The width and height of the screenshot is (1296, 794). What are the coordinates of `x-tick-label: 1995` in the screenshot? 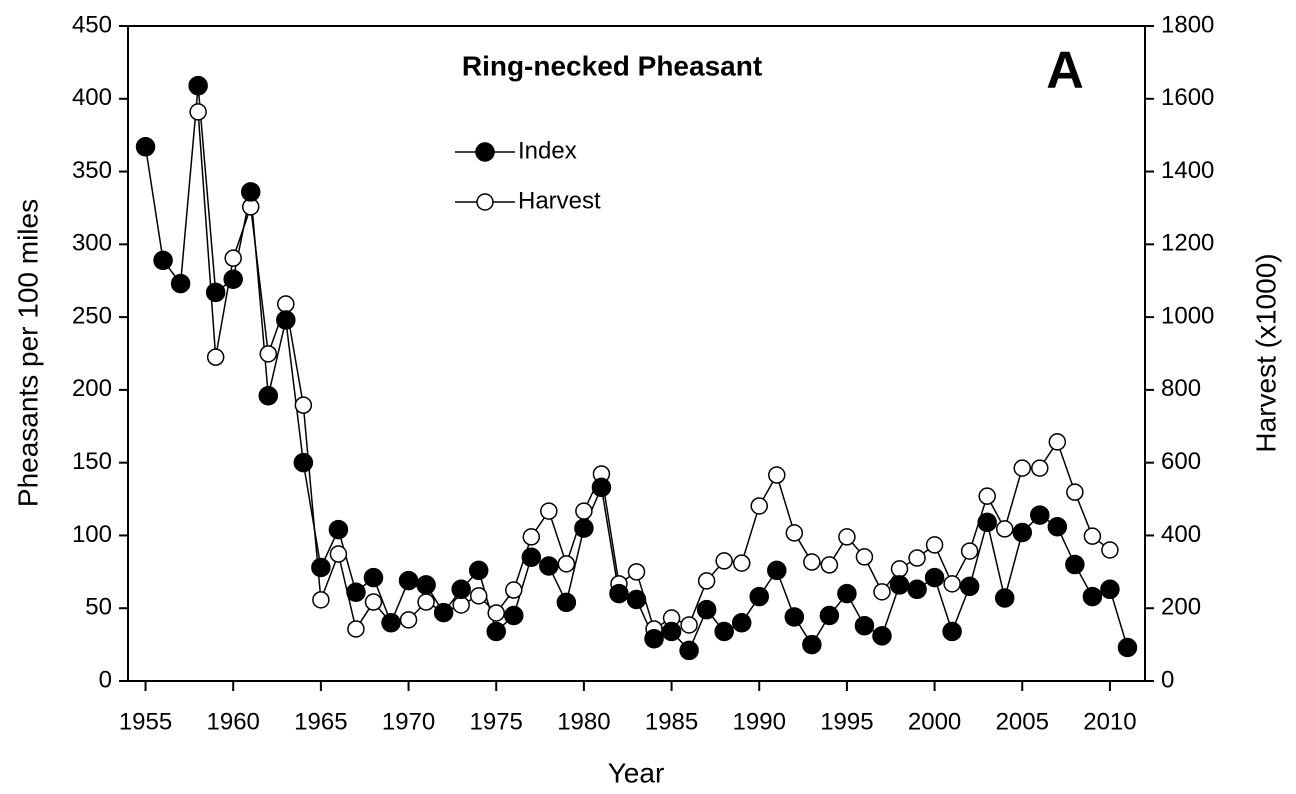 It's located at (846, 721).